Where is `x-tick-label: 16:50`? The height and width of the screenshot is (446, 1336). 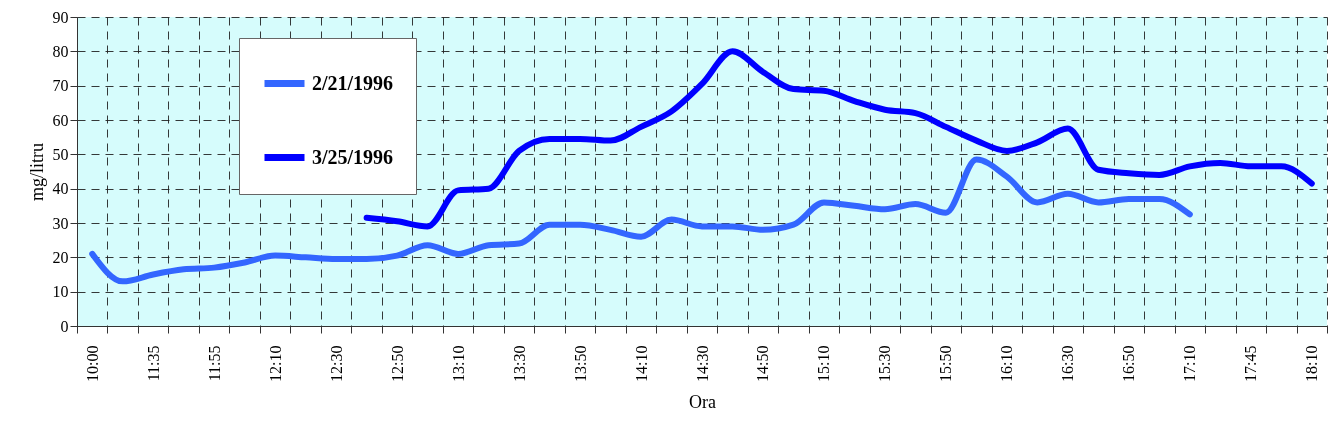 x-tick-label: 16:50 is located at coordinates (1129, 363).